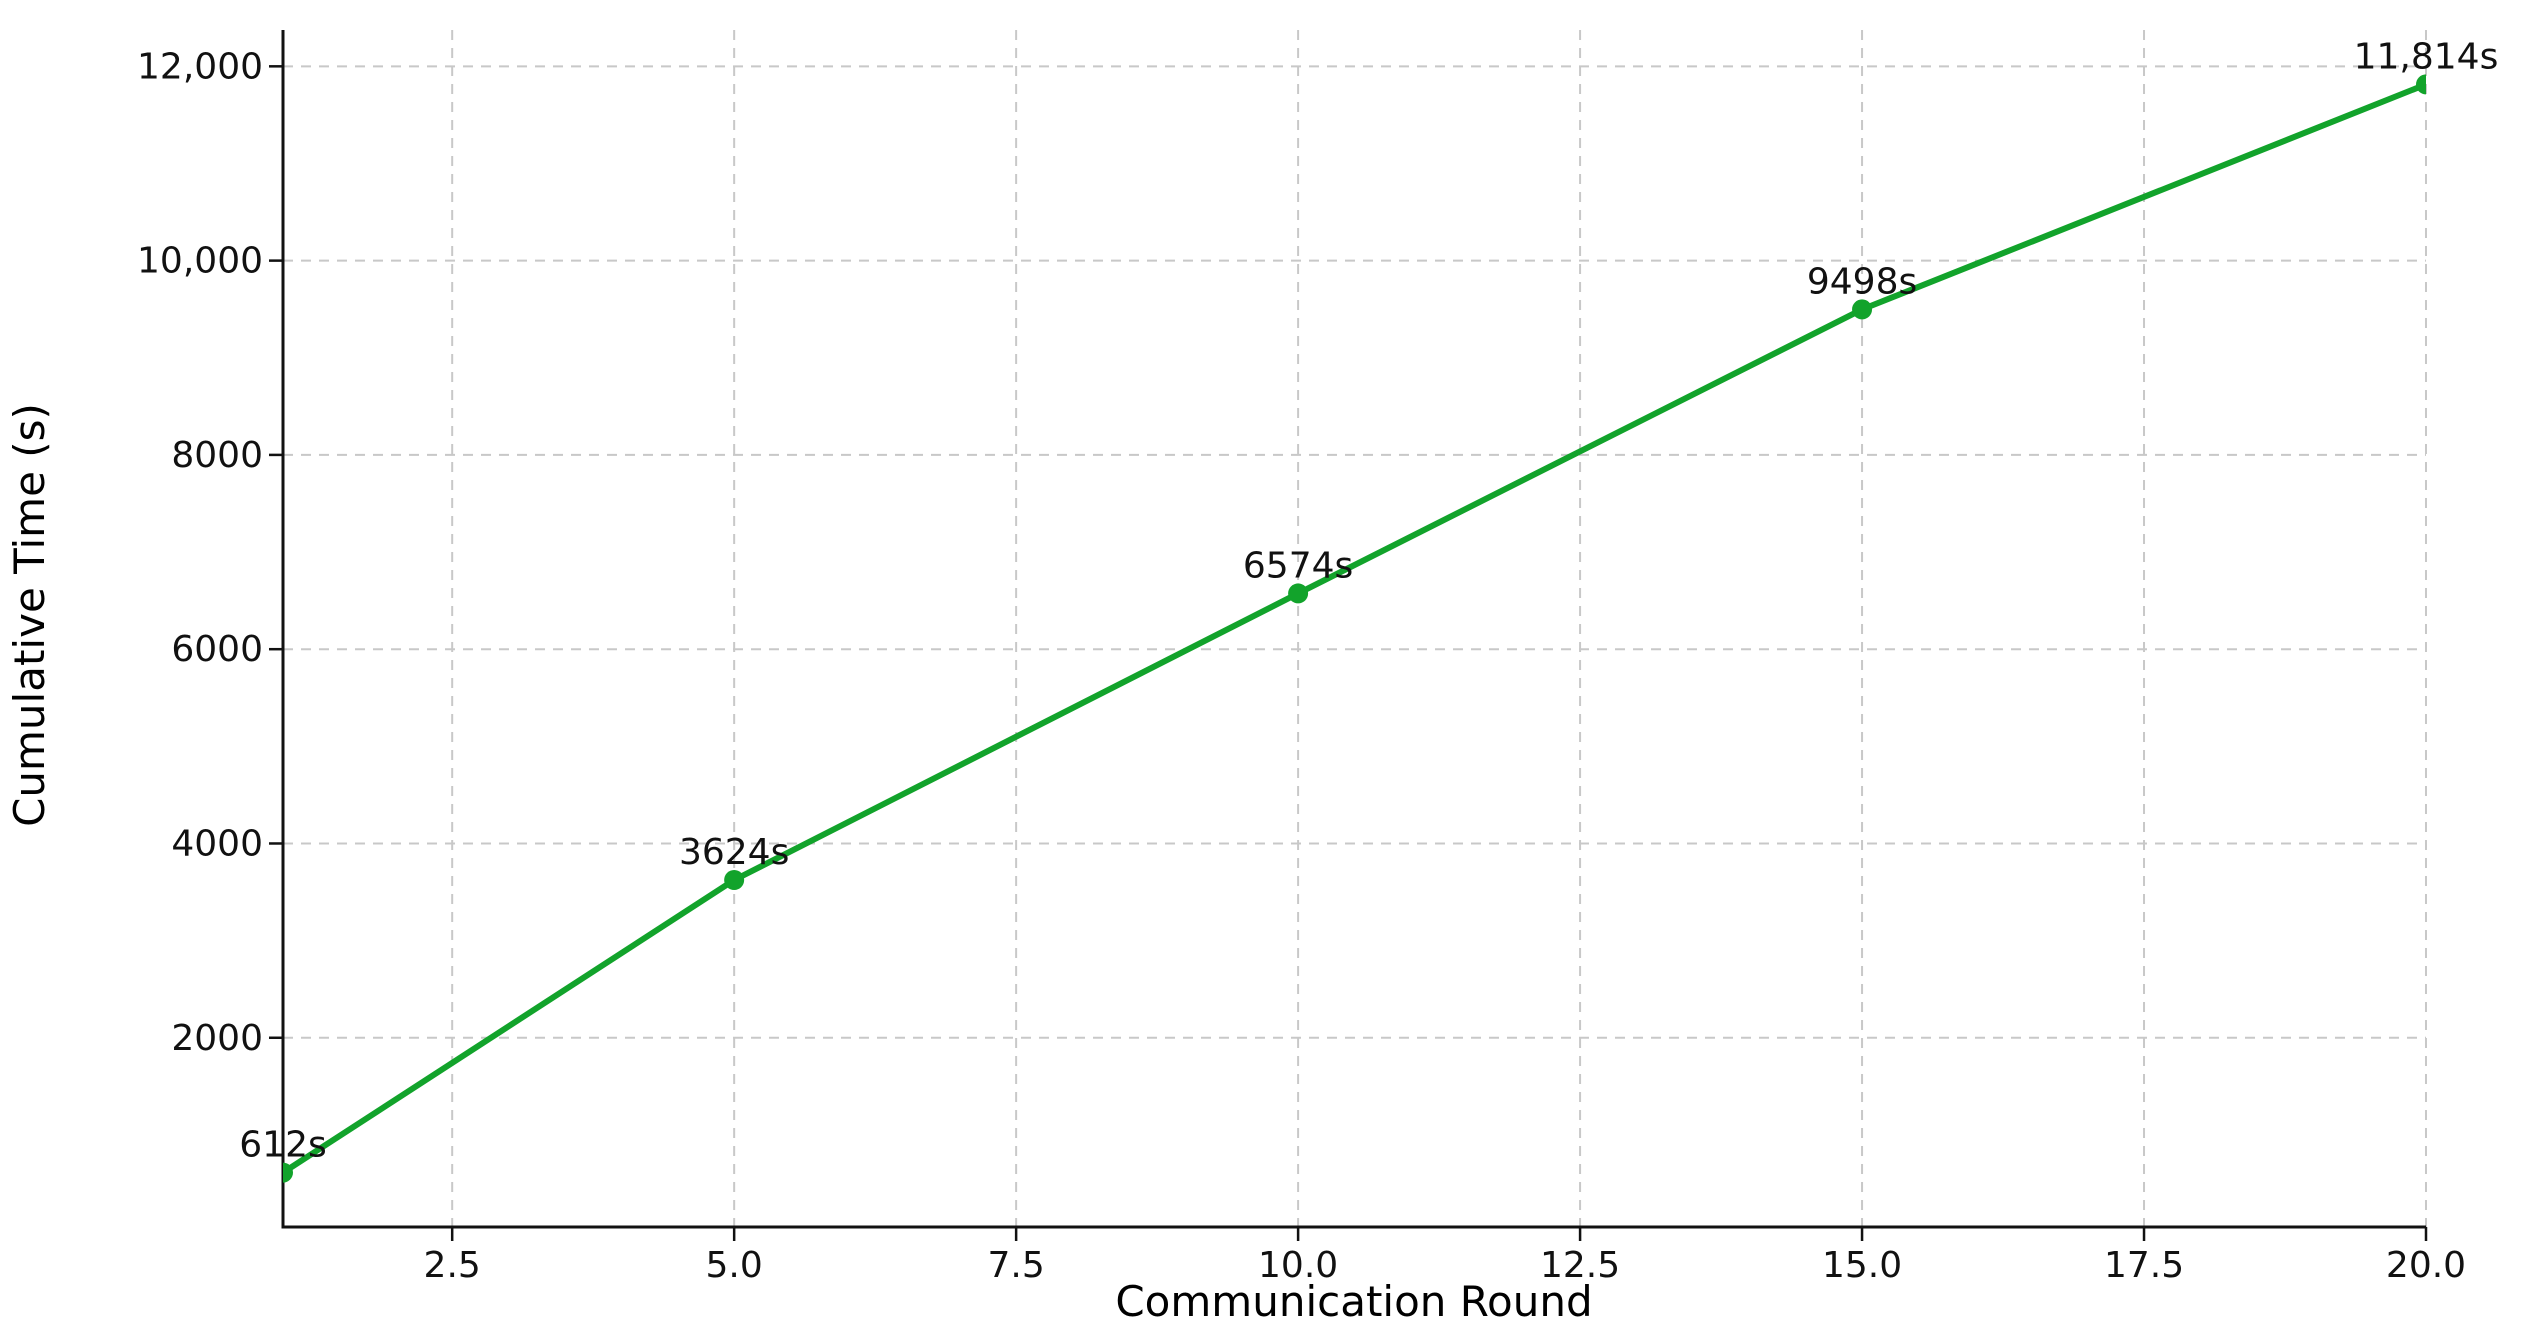 The width and height of the screenshot is (2539, 1343). I want to click on y-tick-label: 12,000, so click(200, 66).